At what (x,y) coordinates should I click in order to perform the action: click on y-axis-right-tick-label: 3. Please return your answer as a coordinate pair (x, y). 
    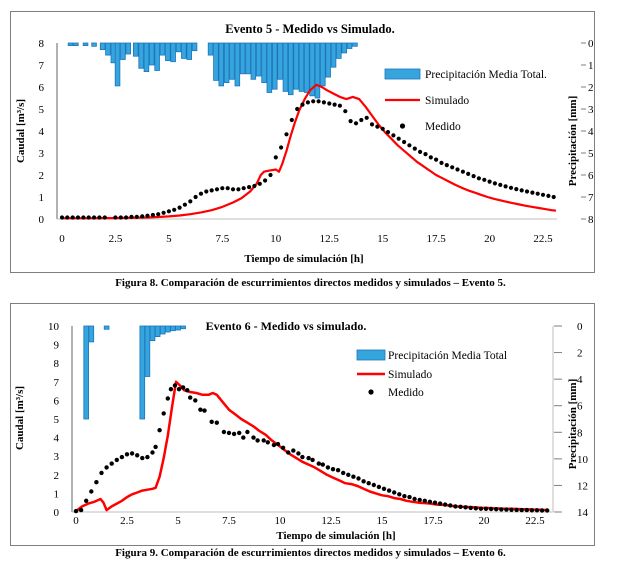
    Looking at the image, I should click on (591, 110).